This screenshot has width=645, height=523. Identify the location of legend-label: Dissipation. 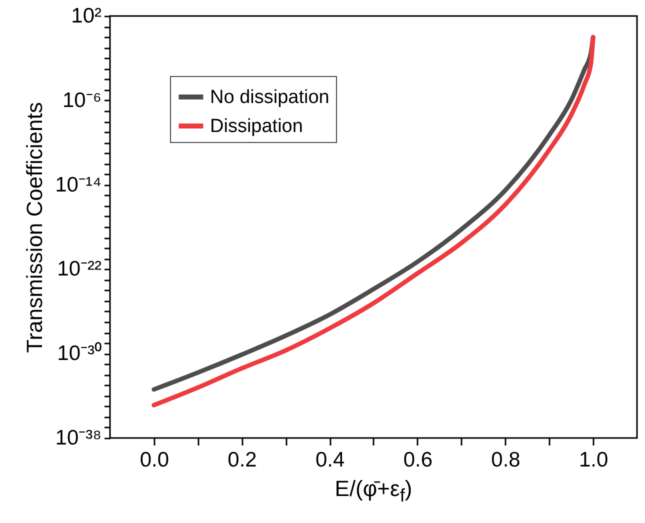
(256, 126).